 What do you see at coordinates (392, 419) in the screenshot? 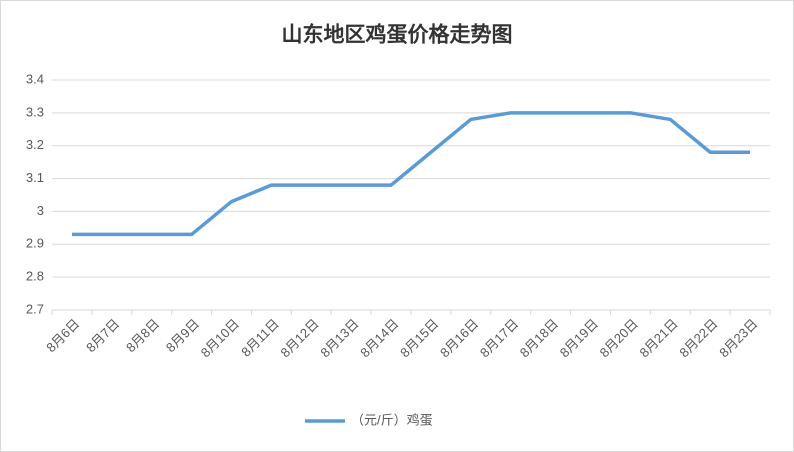
I see `legend-label: （元/斤）鸡蛋` at bounding box center [392, 419].